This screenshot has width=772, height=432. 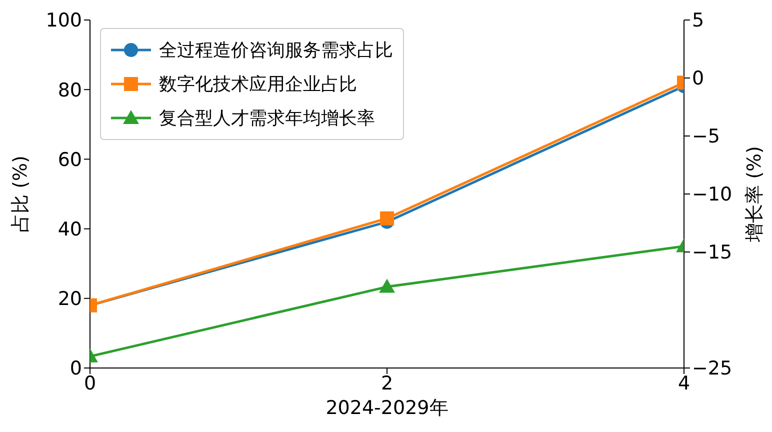 I want to click on x-axis-title: 2024-2029年, so click(x=387, y=408).